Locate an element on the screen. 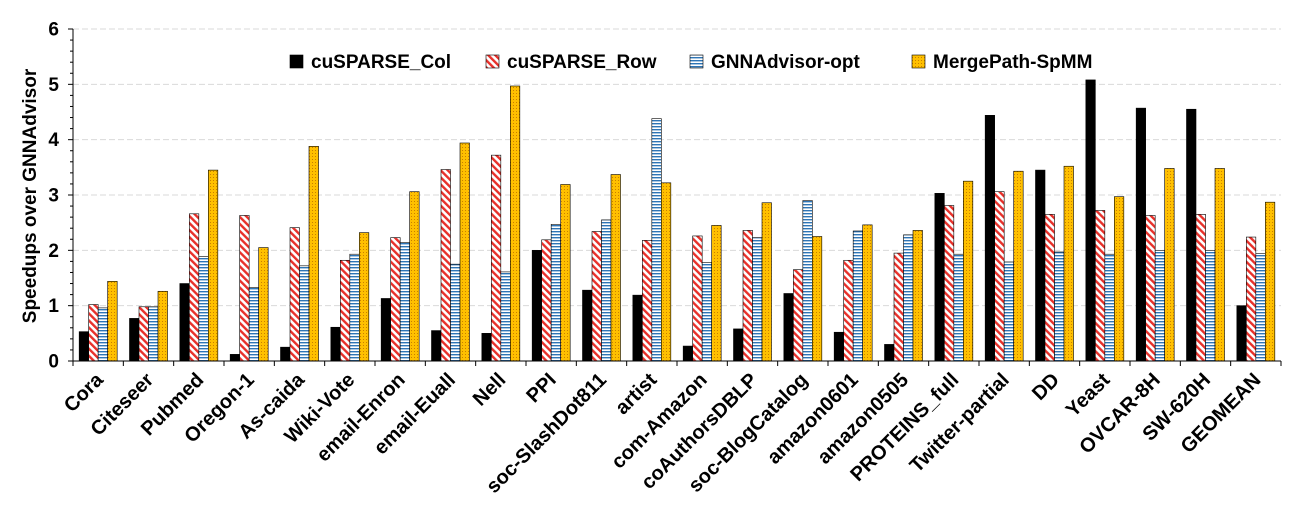 Image resolution: width=1296 pixels, height=518 pixels. bar-cusparse-col-wiki-vote is located at coordinates (335, 344).